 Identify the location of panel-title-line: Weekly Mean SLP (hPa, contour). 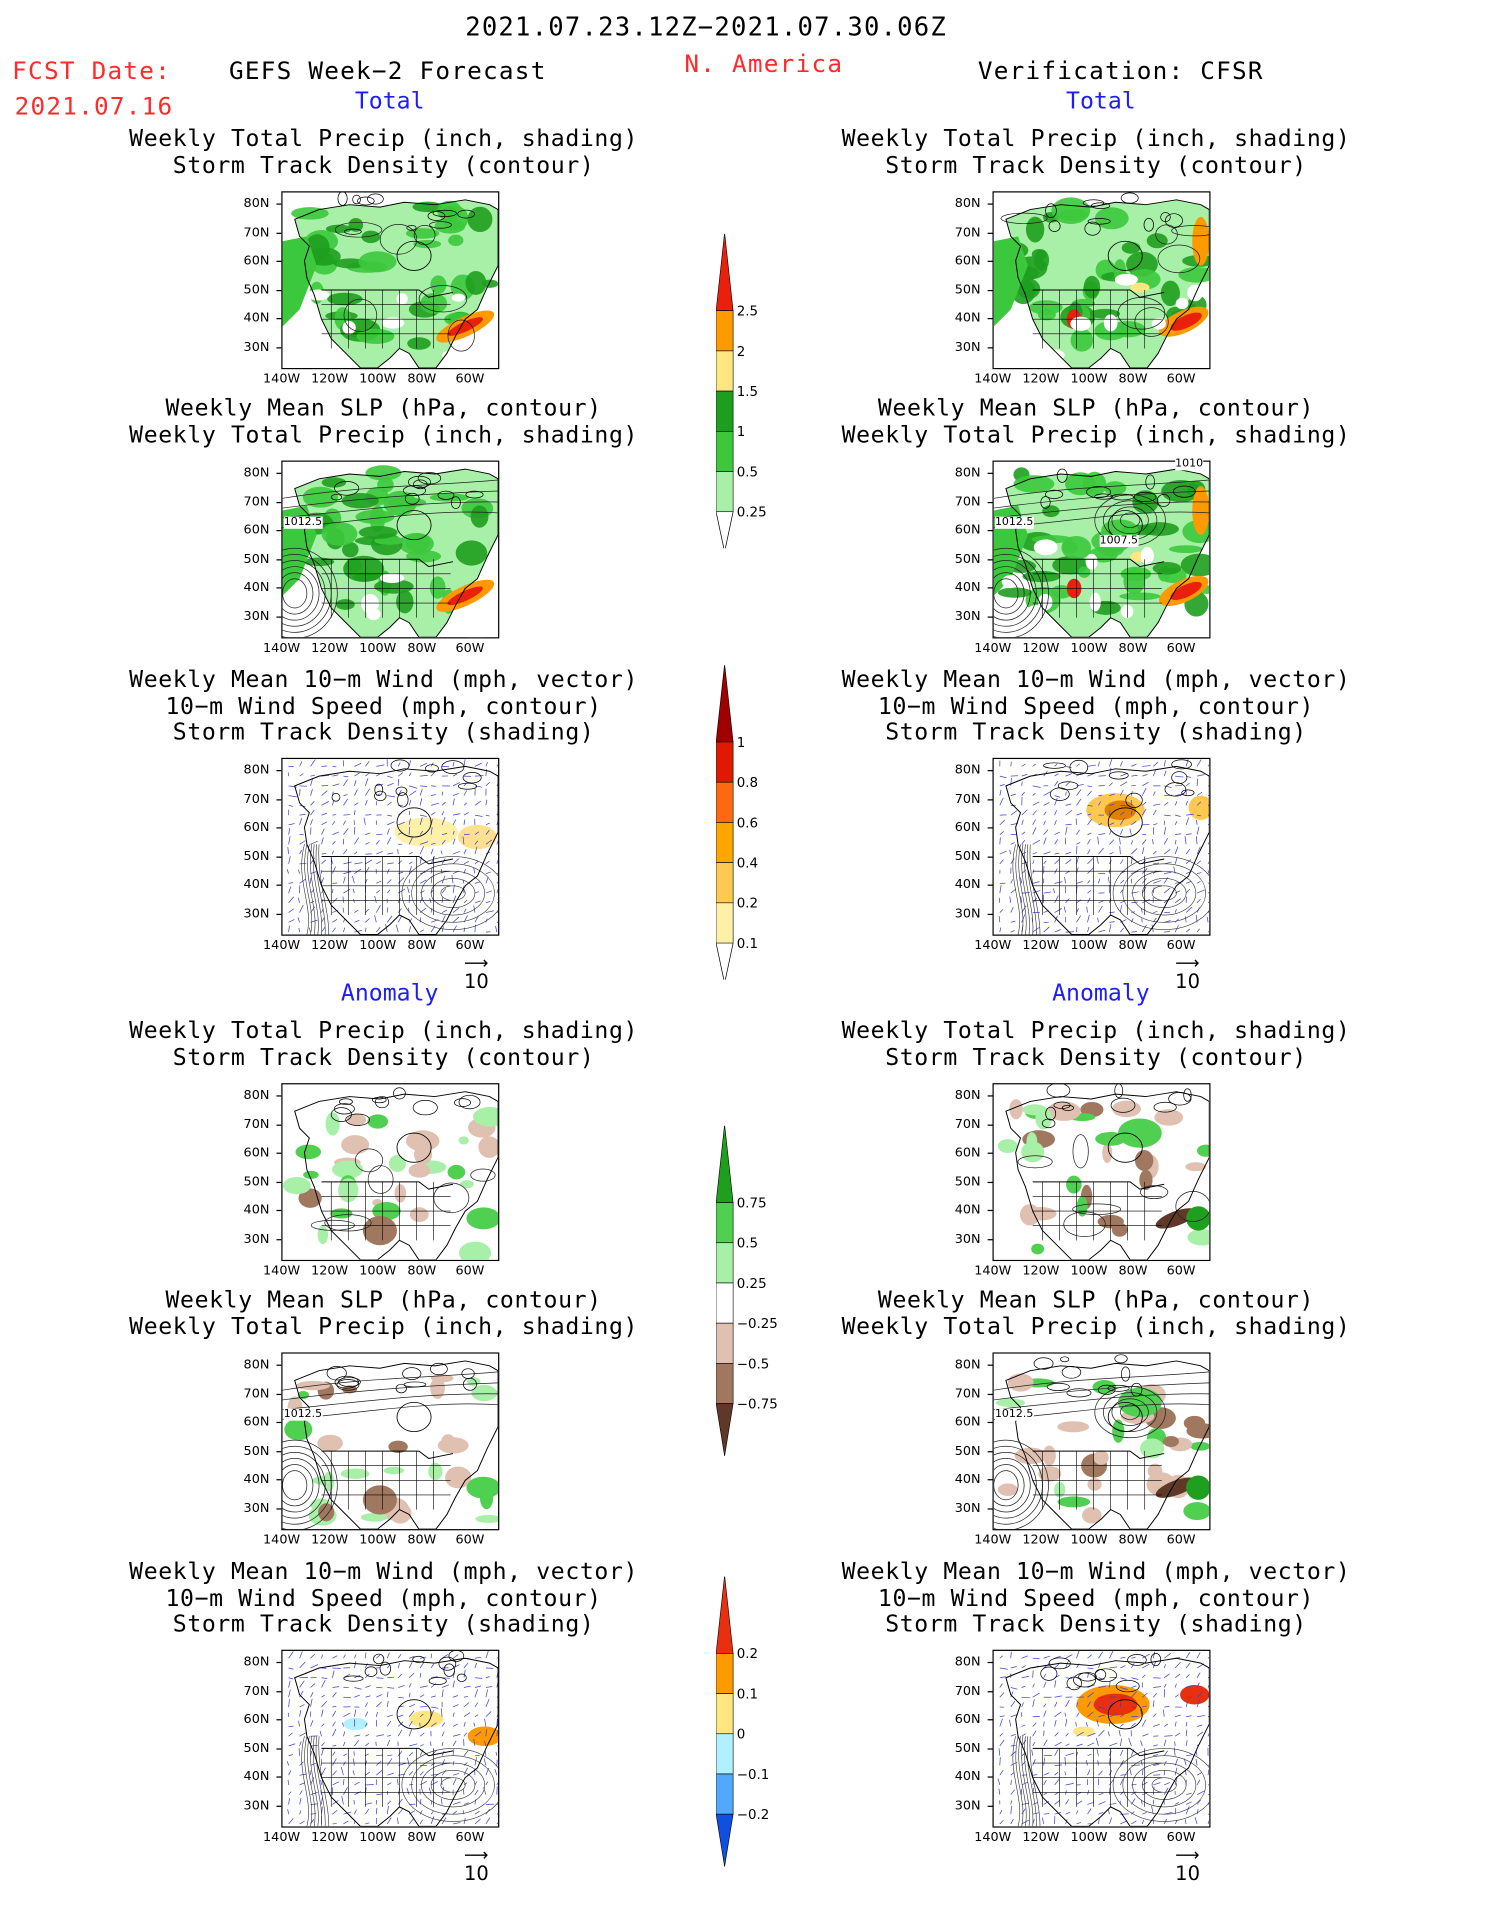
(1096, 408).